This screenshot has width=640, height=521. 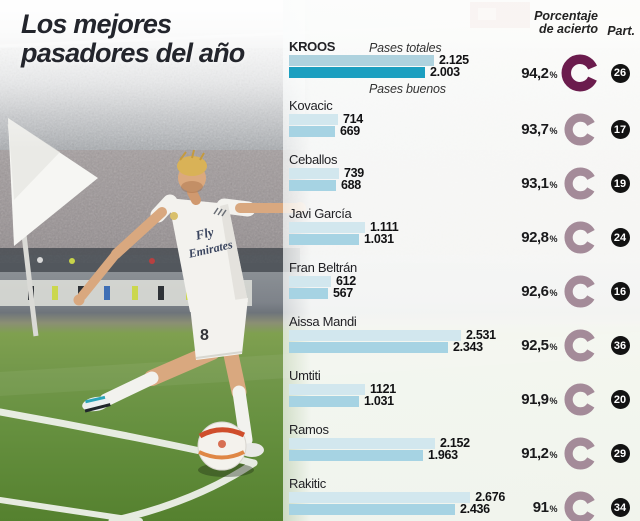 I want to click on value-pases-buenos: 688, so click(x=351, y=185).